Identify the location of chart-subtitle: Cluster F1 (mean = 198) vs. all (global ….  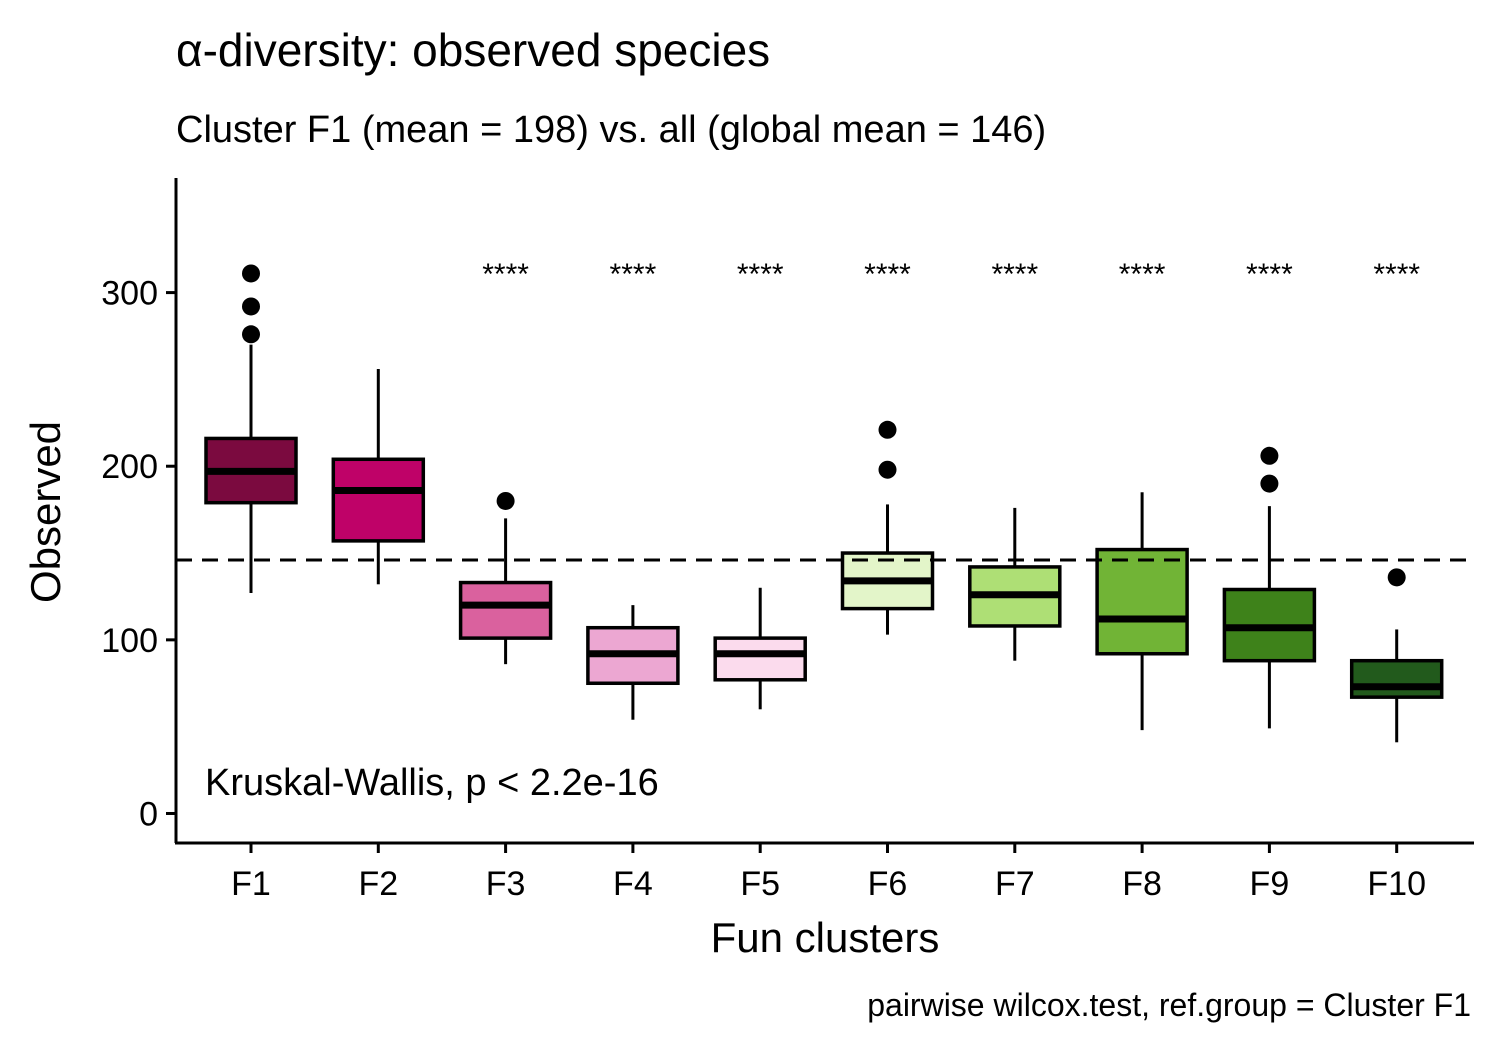
(611, 130).